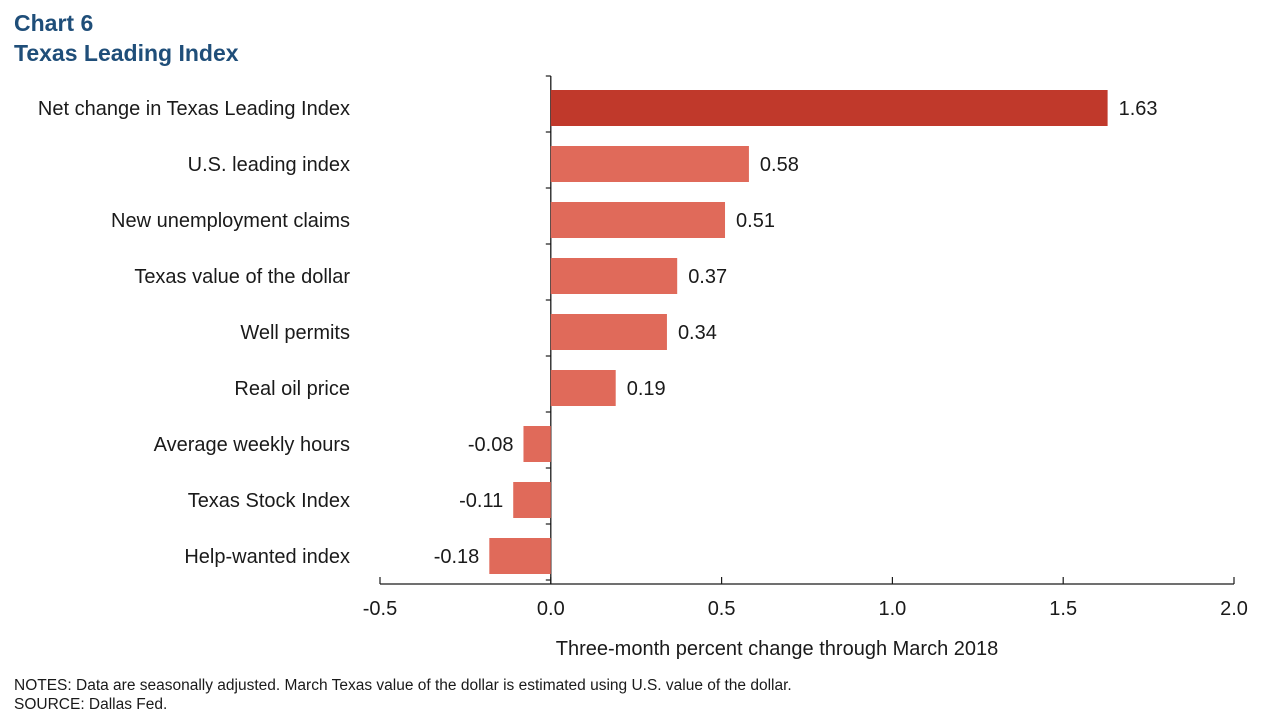  What do you see at coordinates (892, 609) in the screenshot?
I see `x-tick-label: 1.0` at bounding box center [892, 609].